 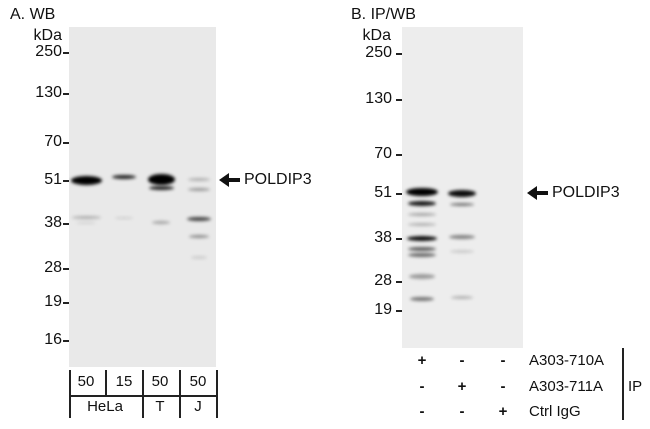 What do you see at coordinates (383, 14) in the screenshot?
I see `panel-b-title: B. IP/WB` at bounding box center [383, 14].